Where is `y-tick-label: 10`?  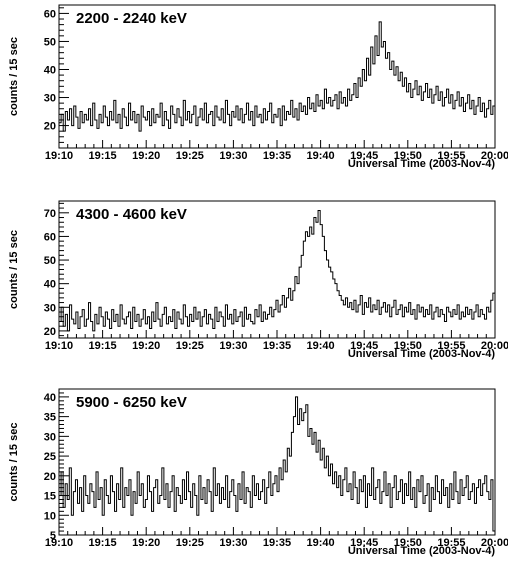 y-tick-label: 10 is located at coordinates (50, 516).